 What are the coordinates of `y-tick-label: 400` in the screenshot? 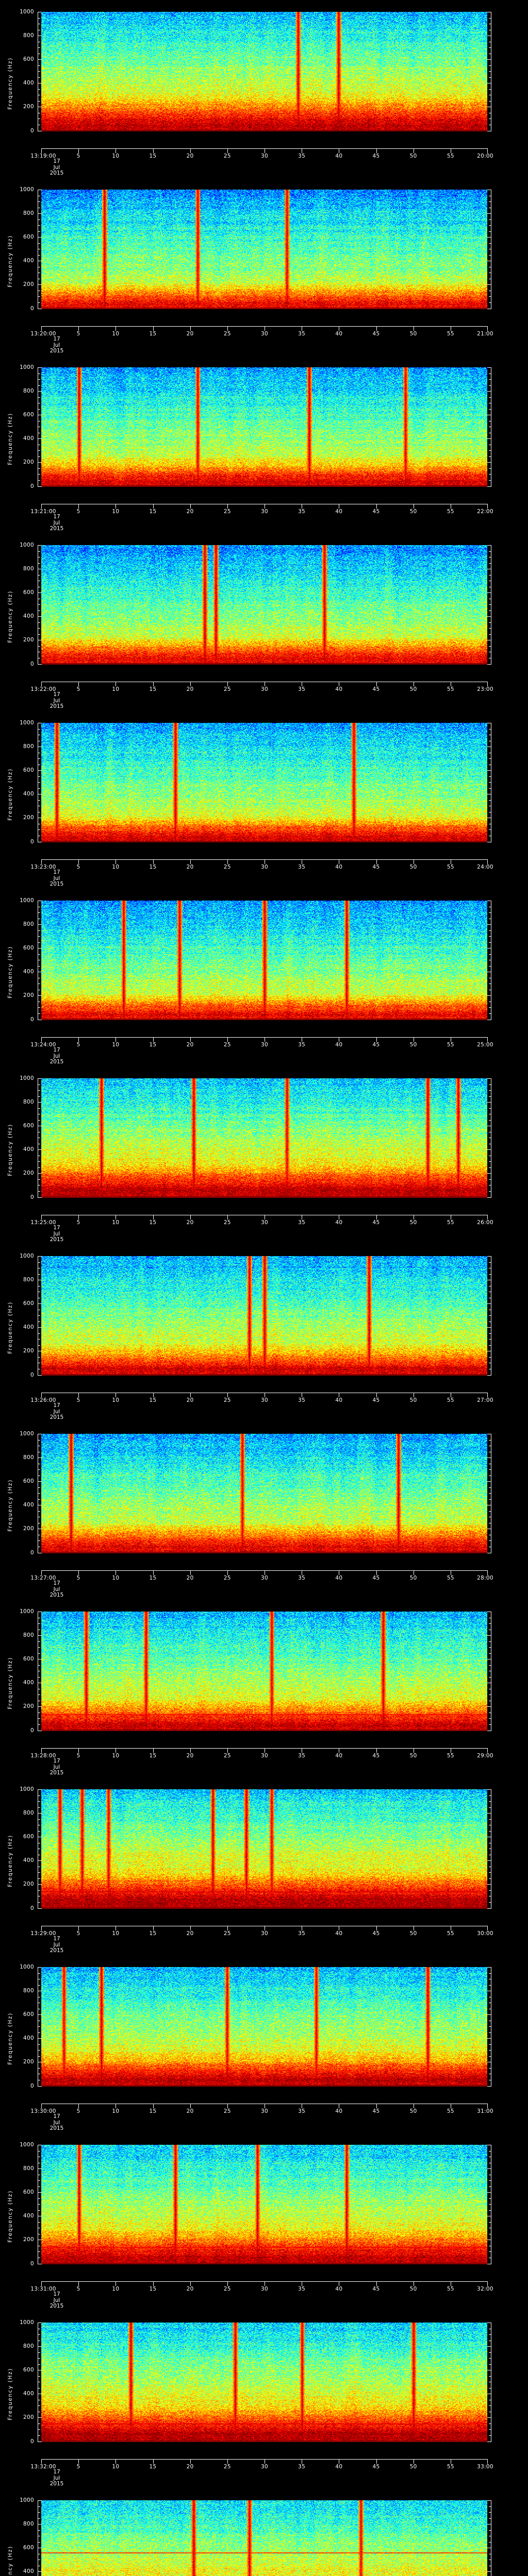 It's located at (28, 1683).